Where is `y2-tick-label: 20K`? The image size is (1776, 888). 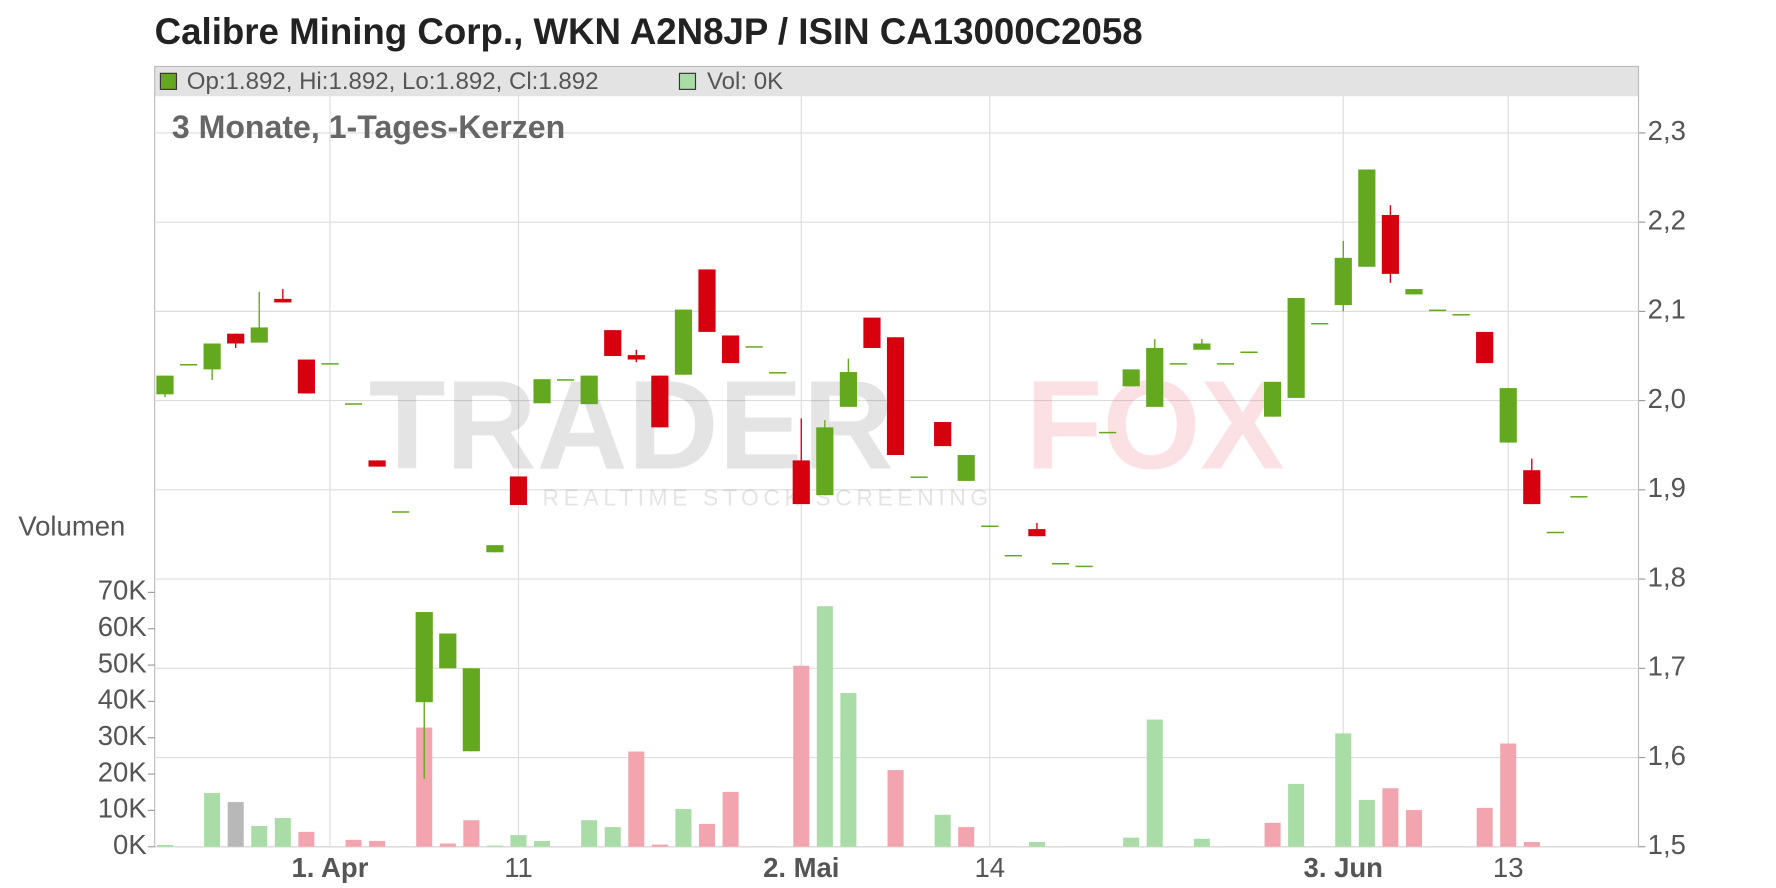
y2-tick-label: 20K is located at coordinates (123, 771).